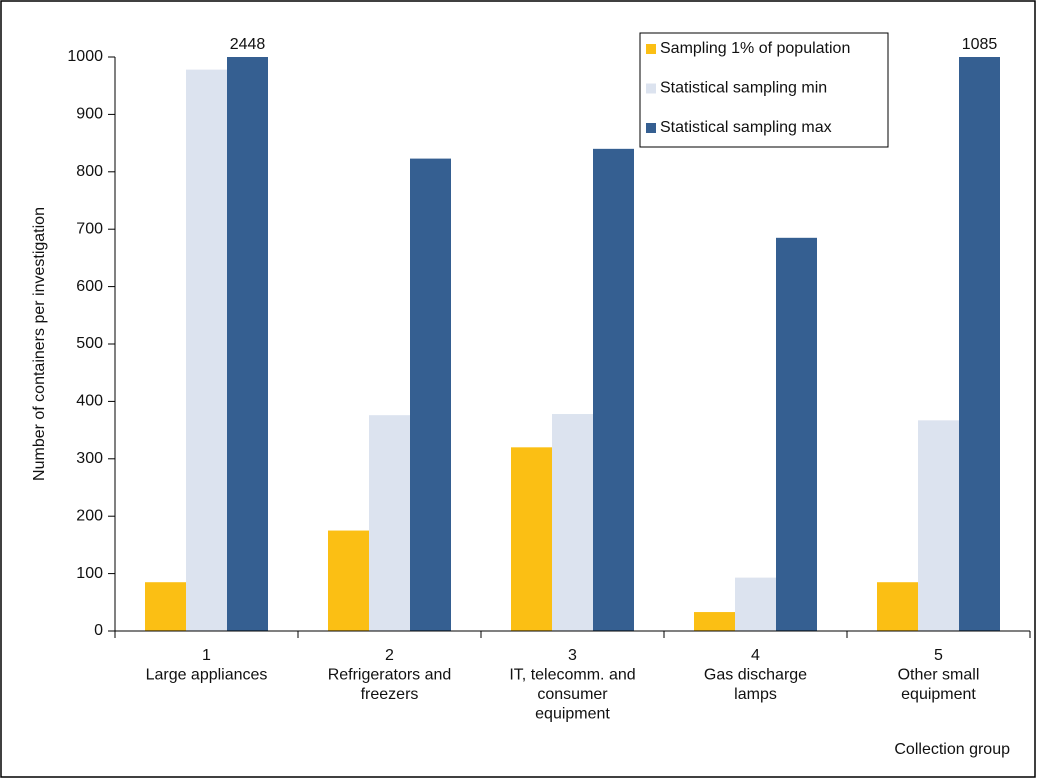 This screenshot has width=1037, height=779. What do you see at coordinates (389, 655) in the screenshot?
I see `x-tick-label: 2` at bounding box center [389, 655].